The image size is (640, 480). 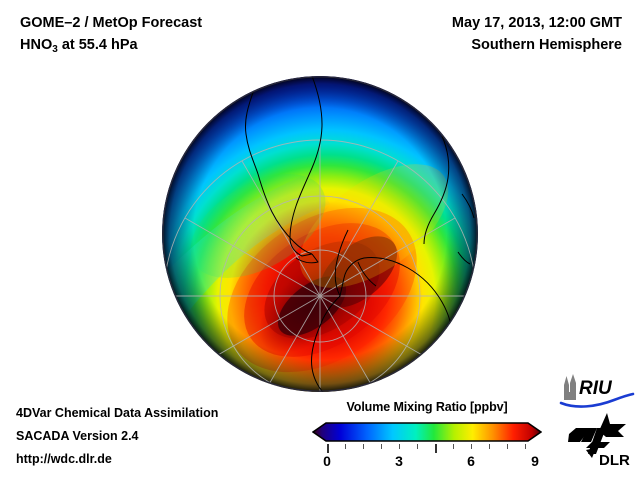 What do you see at coordinates (306, 166) in the screenshot?
I see `coastline-south-america-east` at bounding box center [306, 166].